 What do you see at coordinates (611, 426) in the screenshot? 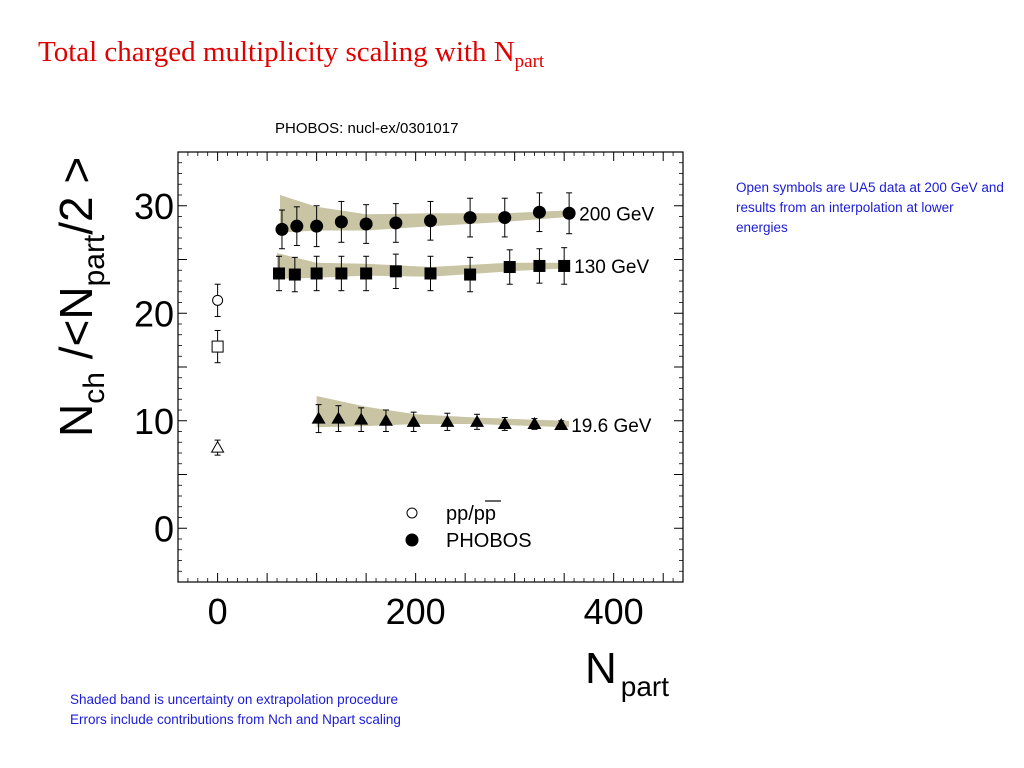
I see `series-label: 19.6 GeV` at bounding box center [611, 426].